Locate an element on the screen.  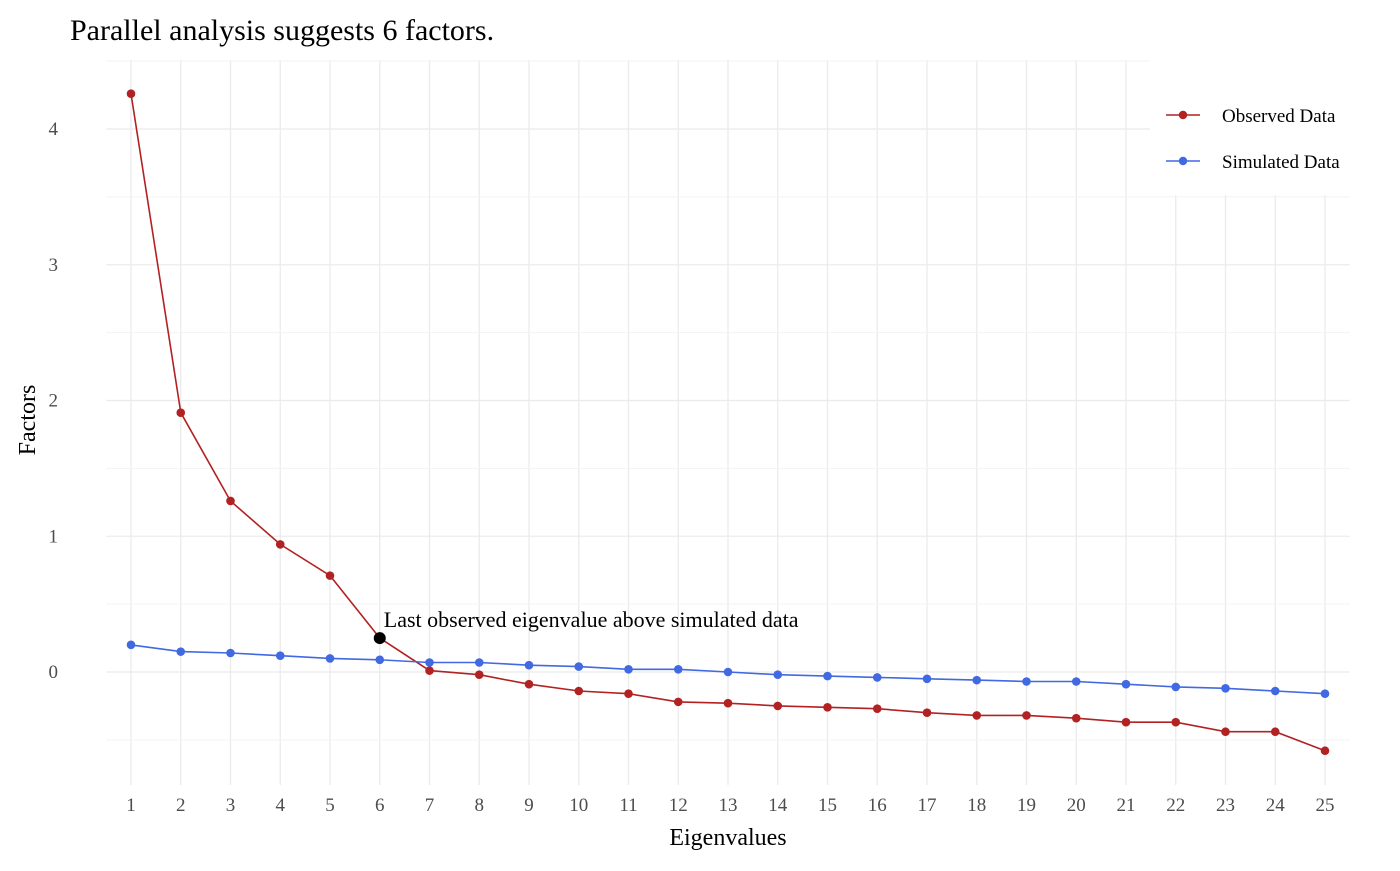
x-tick-label: 12 is located at coordinates (678, 805).